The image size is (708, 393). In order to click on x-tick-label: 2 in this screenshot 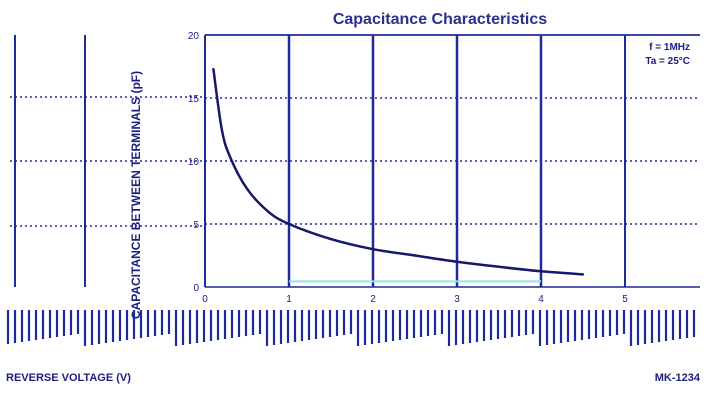, I will do `click(373, 299)`.